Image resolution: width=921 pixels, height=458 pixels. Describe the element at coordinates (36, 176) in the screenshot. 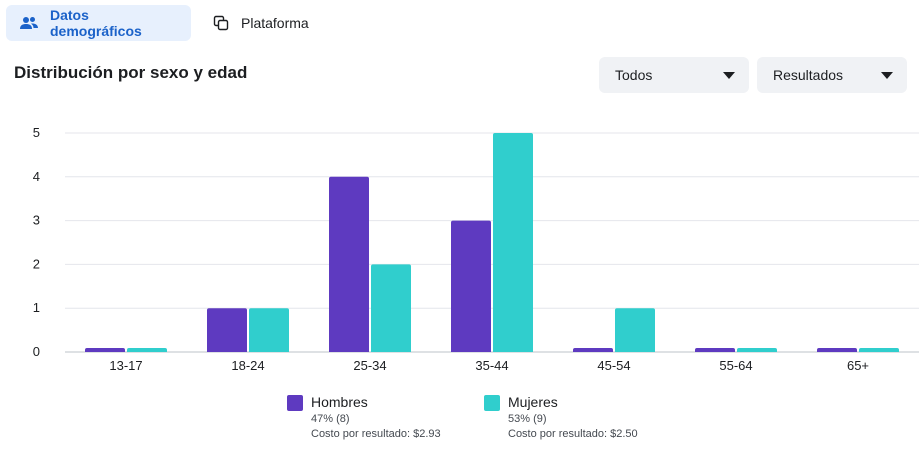

I see `y-tick-label: 4` at that location.